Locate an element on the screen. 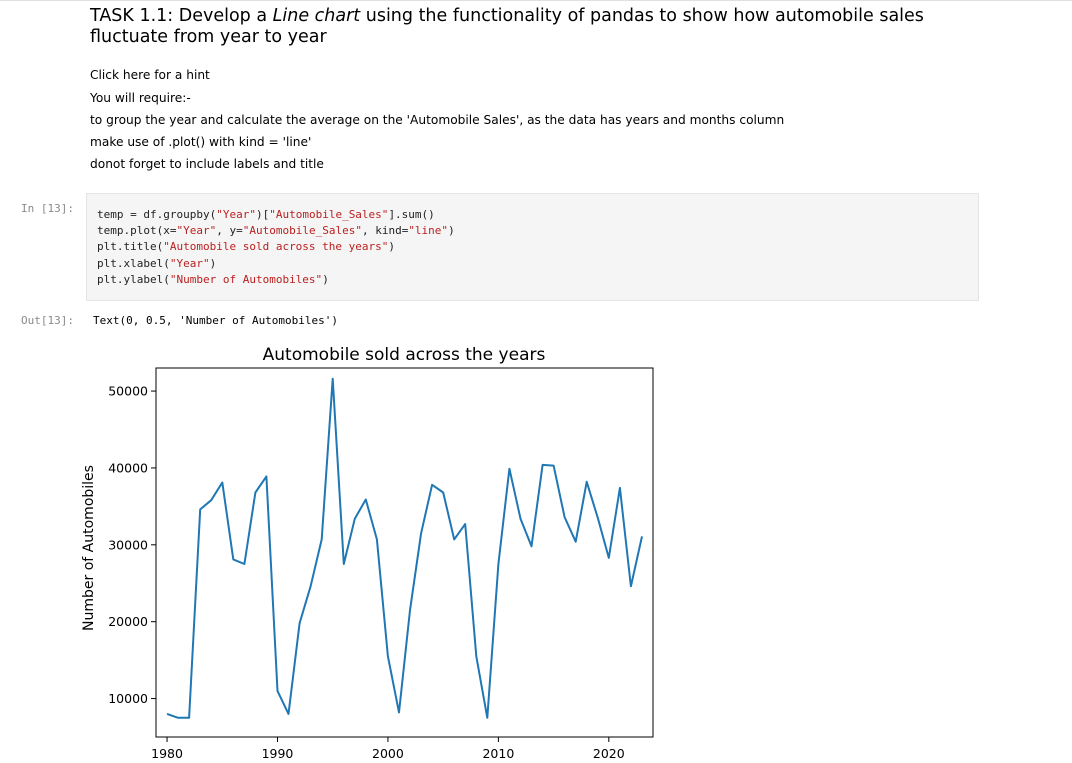 The image size is (1072, 763). y-tick-label: 50000 is located at coordinates (128, 391).